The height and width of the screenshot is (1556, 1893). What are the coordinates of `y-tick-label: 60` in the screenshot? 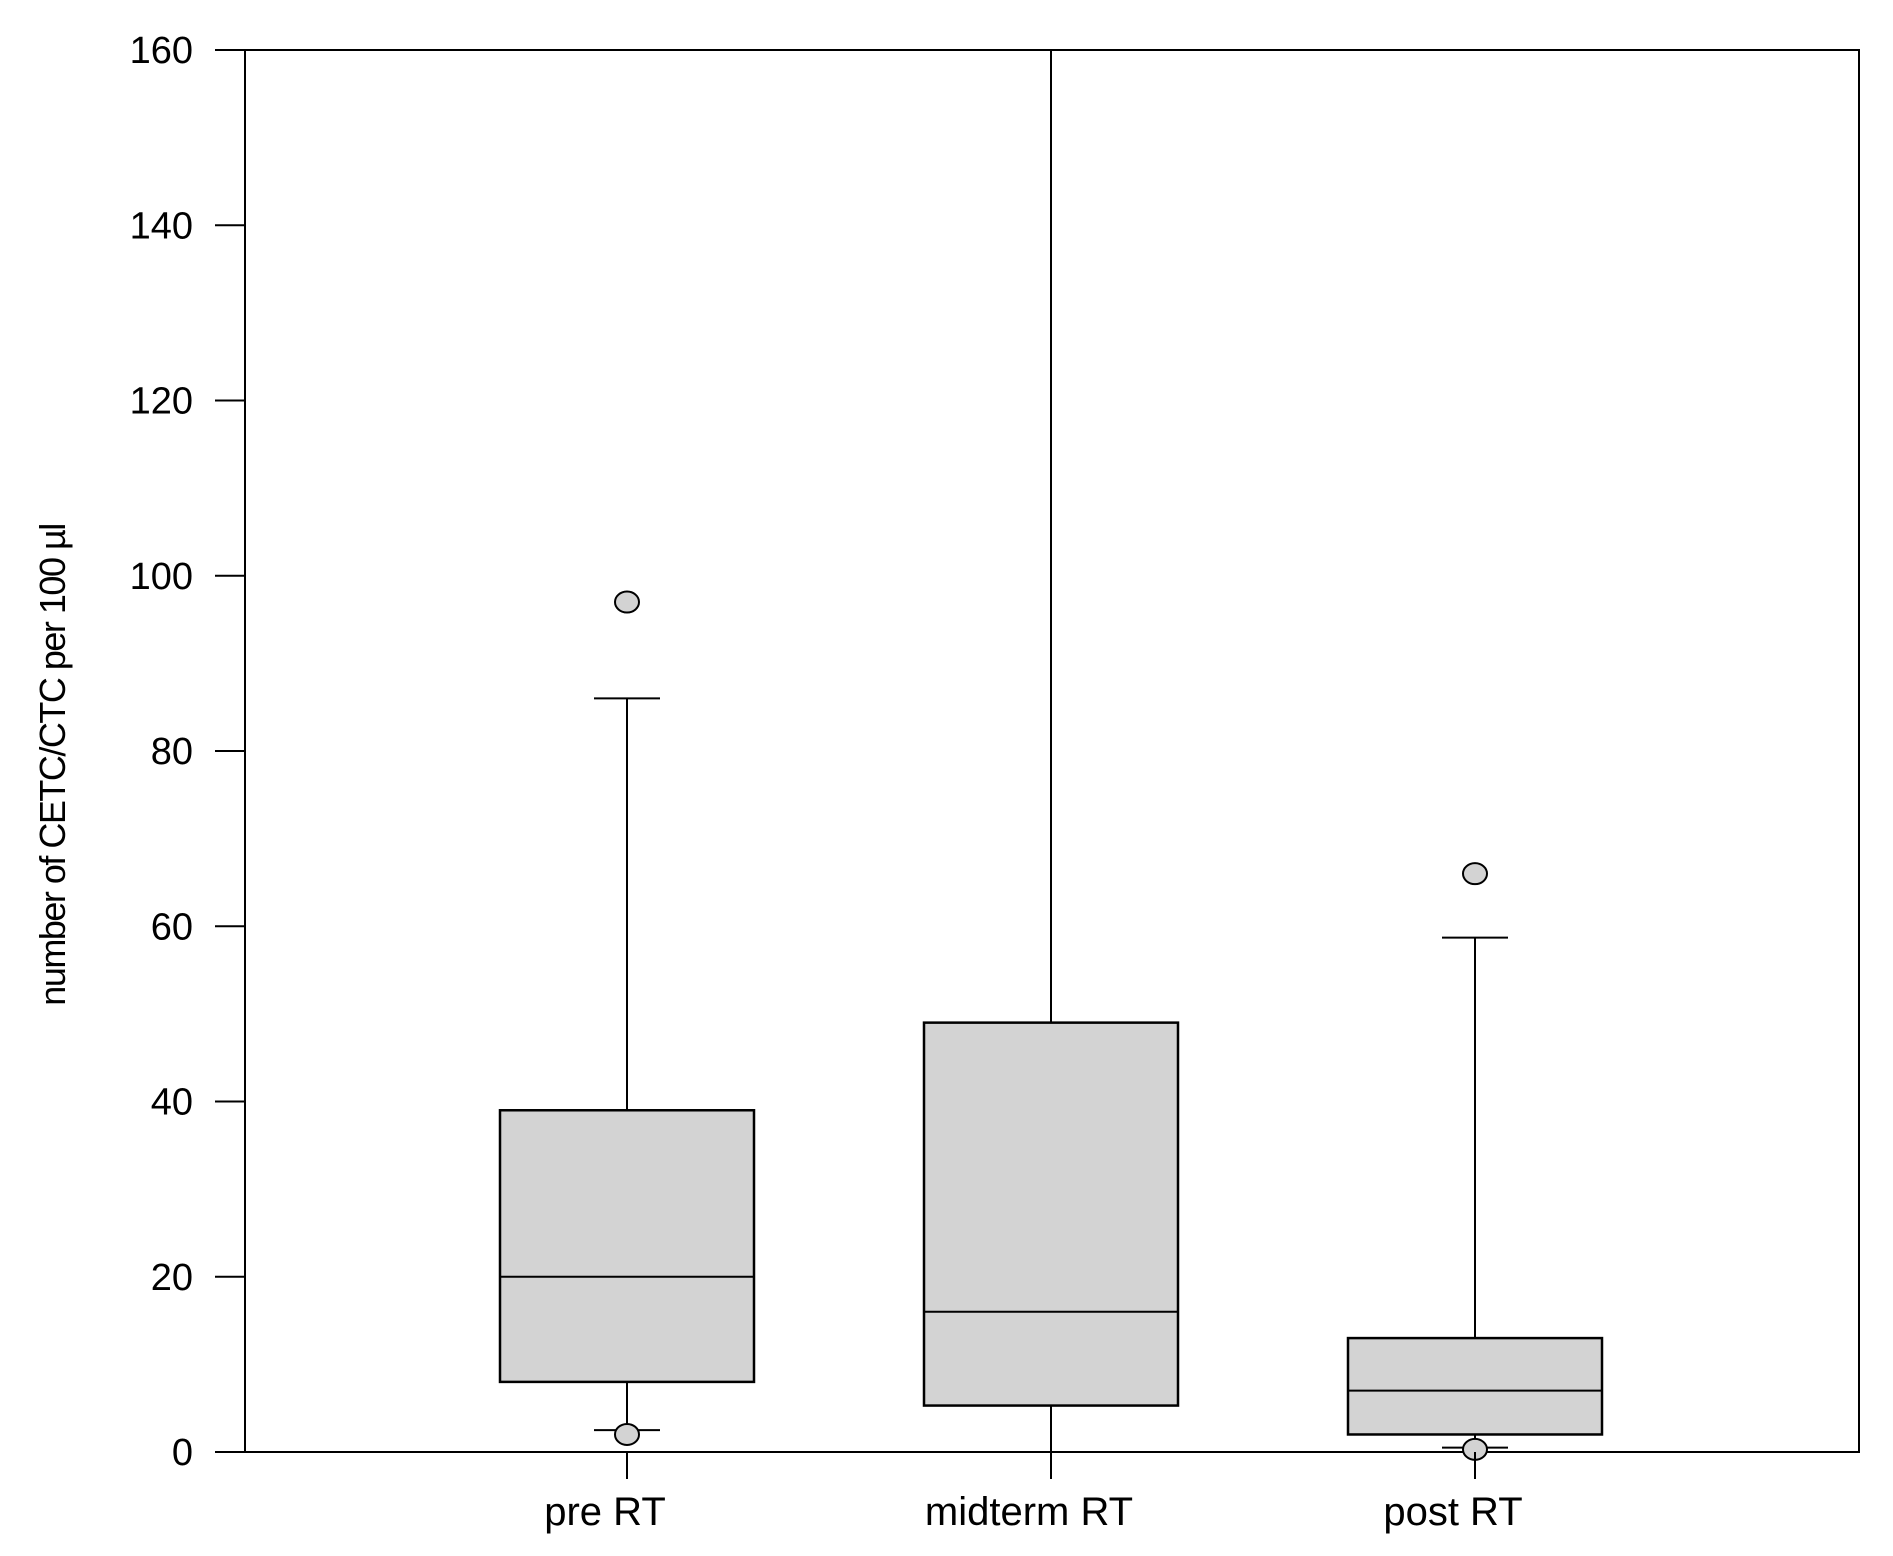 It's located at (172, 927).